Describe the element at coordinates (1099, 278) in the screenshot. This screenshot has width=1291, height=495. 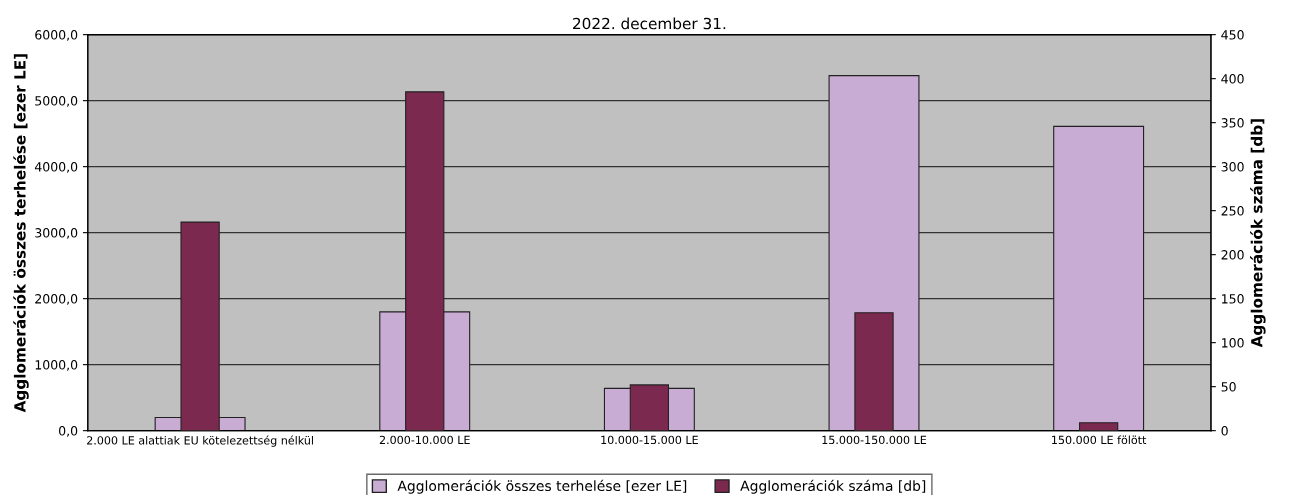
I see `bar` at that location.